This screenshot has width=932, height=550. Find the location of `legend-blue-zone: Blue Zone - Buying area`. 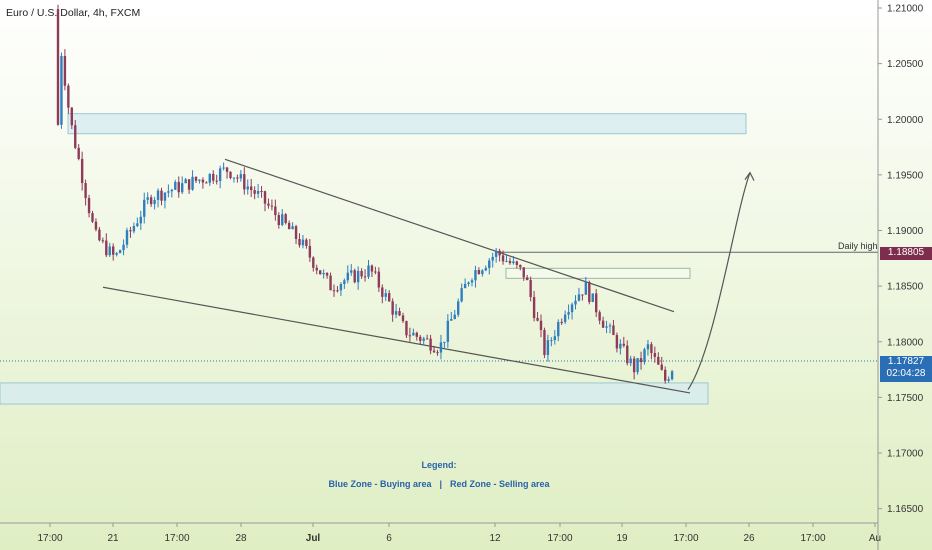

legend-blue-zone: Blue Zone - Buying area is located at coordinates (380, 484).